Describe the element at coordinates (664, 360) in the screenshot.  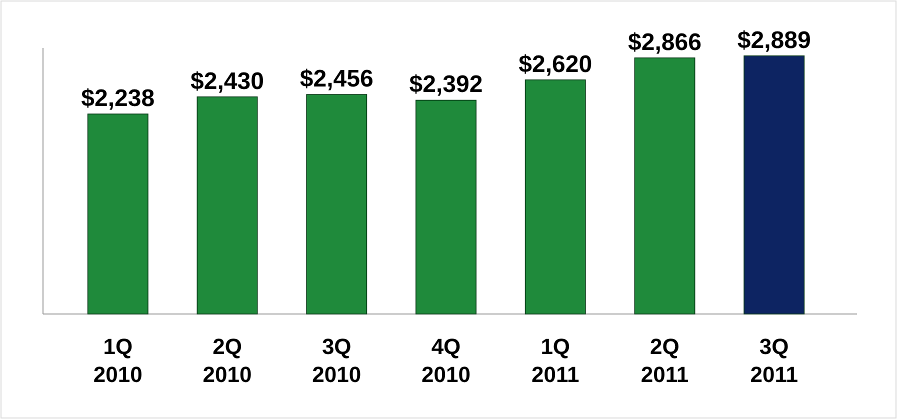
I see `x-tick-label: 2Q 2011` at that location.